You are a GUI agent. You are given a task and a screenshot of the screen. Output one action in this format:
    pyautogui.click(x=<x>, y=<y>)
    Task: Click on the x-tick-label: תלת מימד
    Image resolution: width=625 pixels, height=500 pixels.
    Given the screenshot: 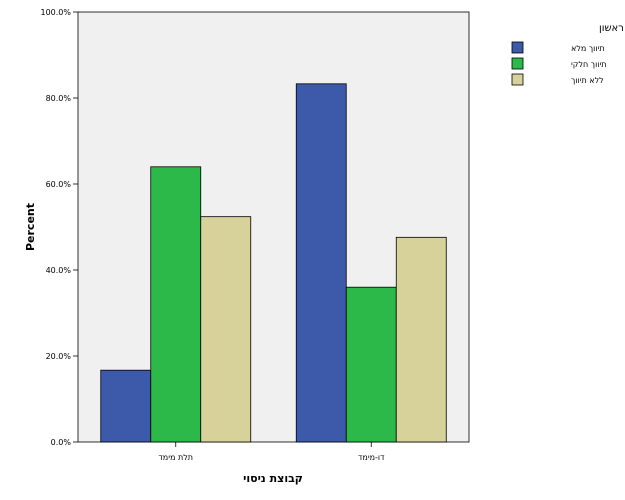 What is the action you would take?
    pyautogui.click(x=175, y=457)
    